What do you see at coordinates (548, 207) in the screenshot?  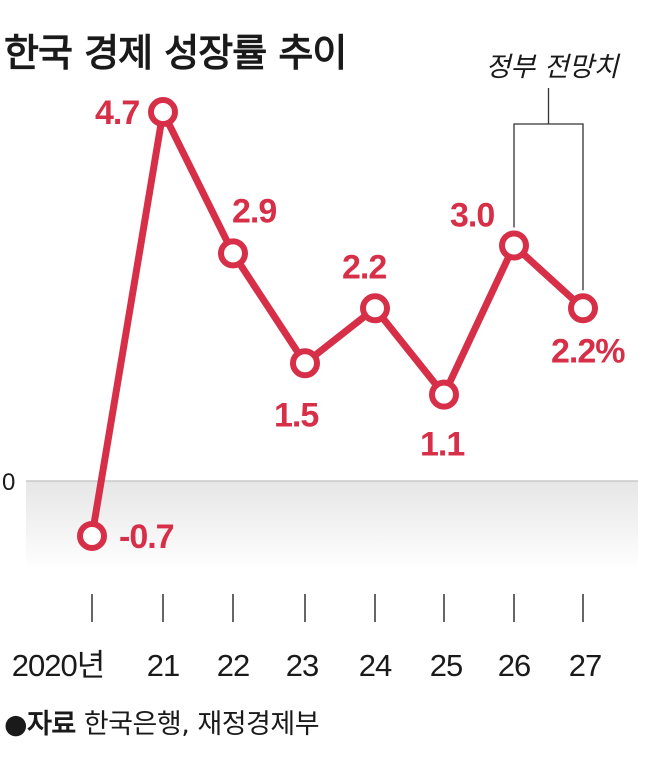 I see `forecast-bracket` at bounding box center [548, 207].